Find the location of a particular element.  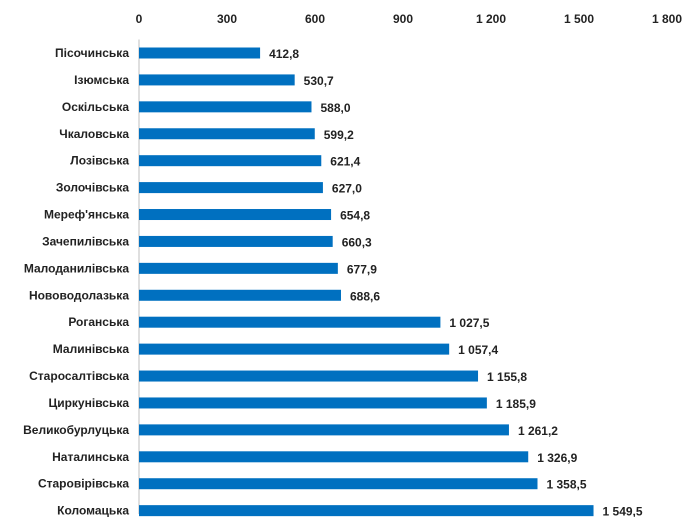

x-axis-ticks: 0 300 600 900 1 200 1 500 1 800 is located at coordinates (409, 19).